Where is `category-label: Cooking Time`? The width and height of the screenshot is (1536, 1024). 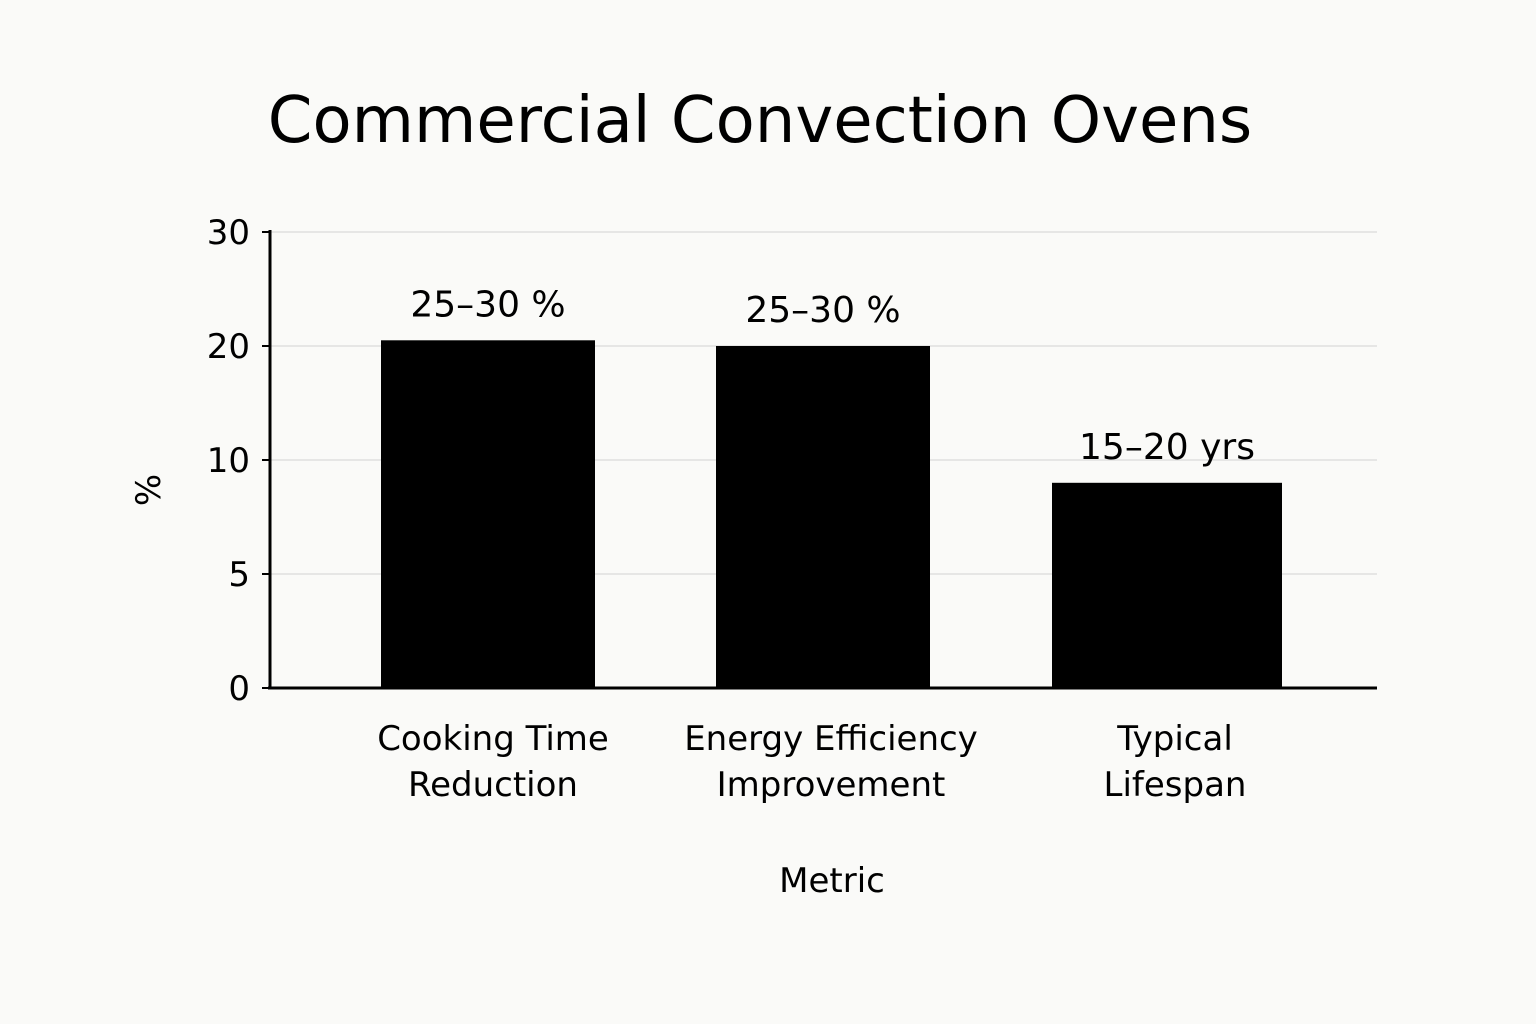 category-label: Cooking Time is located at coordinates (493, 739).